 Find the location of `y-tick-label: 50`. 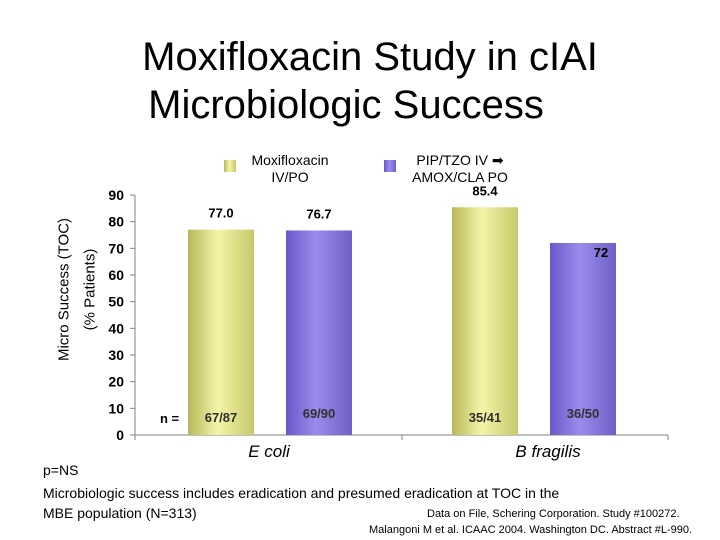

y-tick-label: 50 is located at coordinates (116, 302).